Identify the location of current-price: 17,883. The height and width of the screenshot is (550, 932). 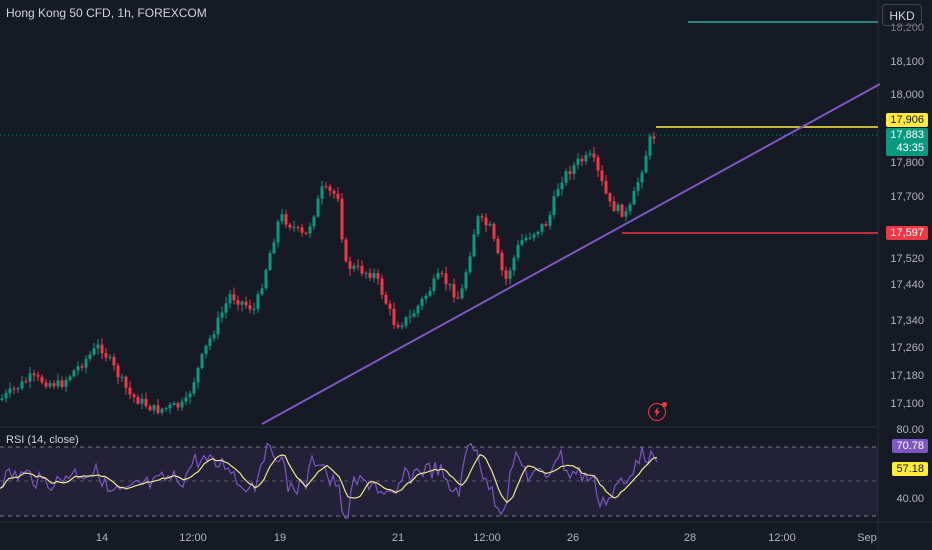
(907, 135).